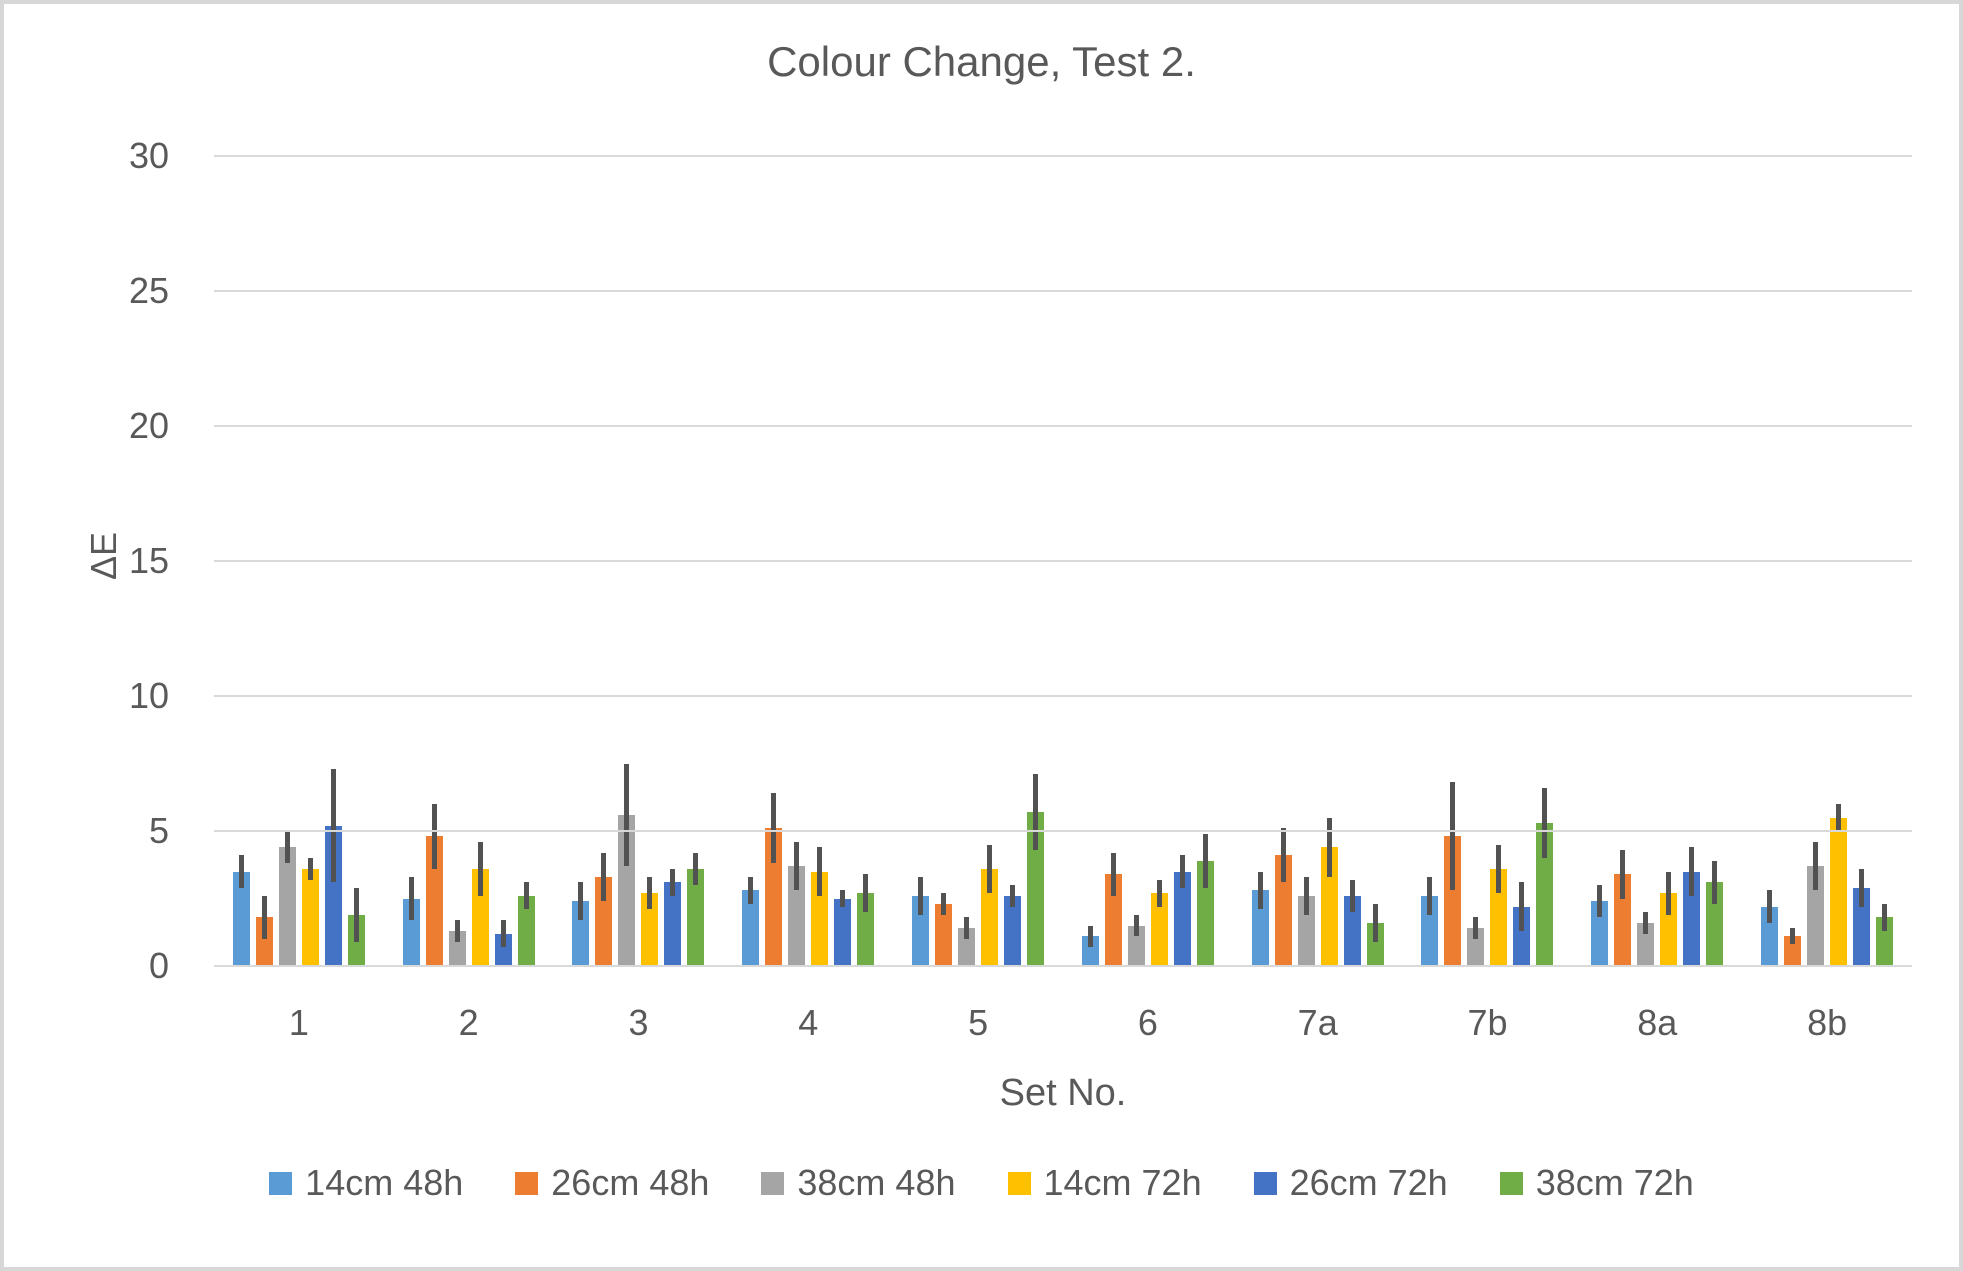  What do you see at coordinates (1623, 920) in the screenshot?
I see `bar-26cm-48h-set-8a` at bounding box center [1623, 920].